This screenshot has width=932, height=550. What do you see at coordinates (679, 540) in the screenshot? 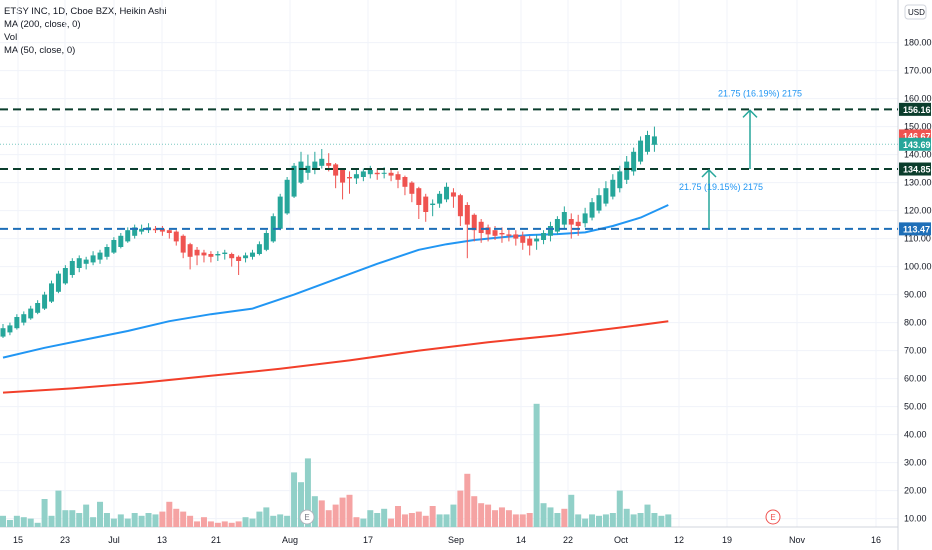
I see `time-tick-label: 12` at bounding box center [679, 540].